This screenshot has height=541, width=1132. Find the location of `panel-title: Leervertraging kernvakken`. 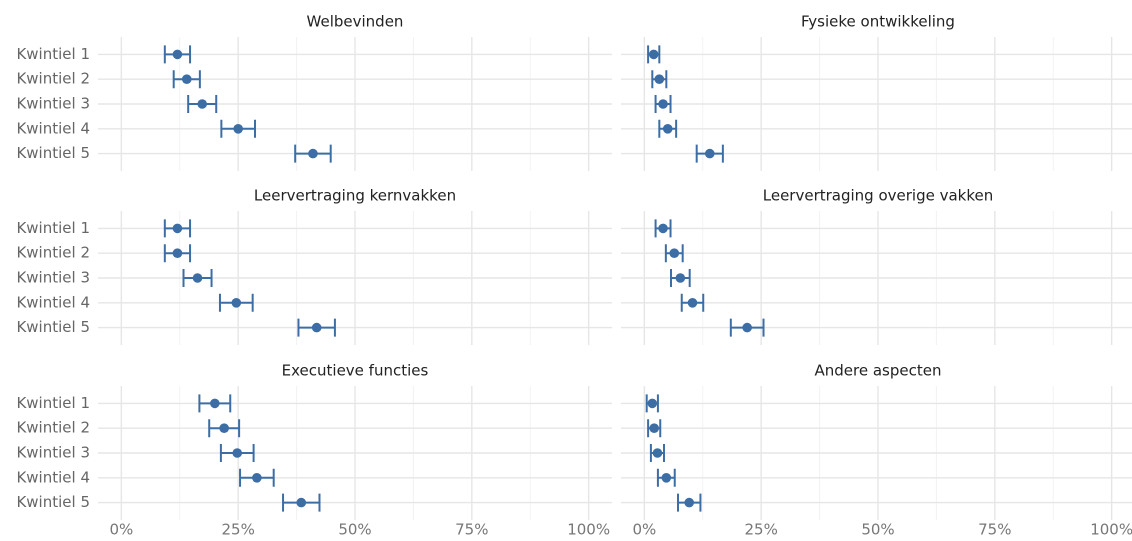

panel-title: Leervertraging kernvakken is located at coordinates (355, 196).